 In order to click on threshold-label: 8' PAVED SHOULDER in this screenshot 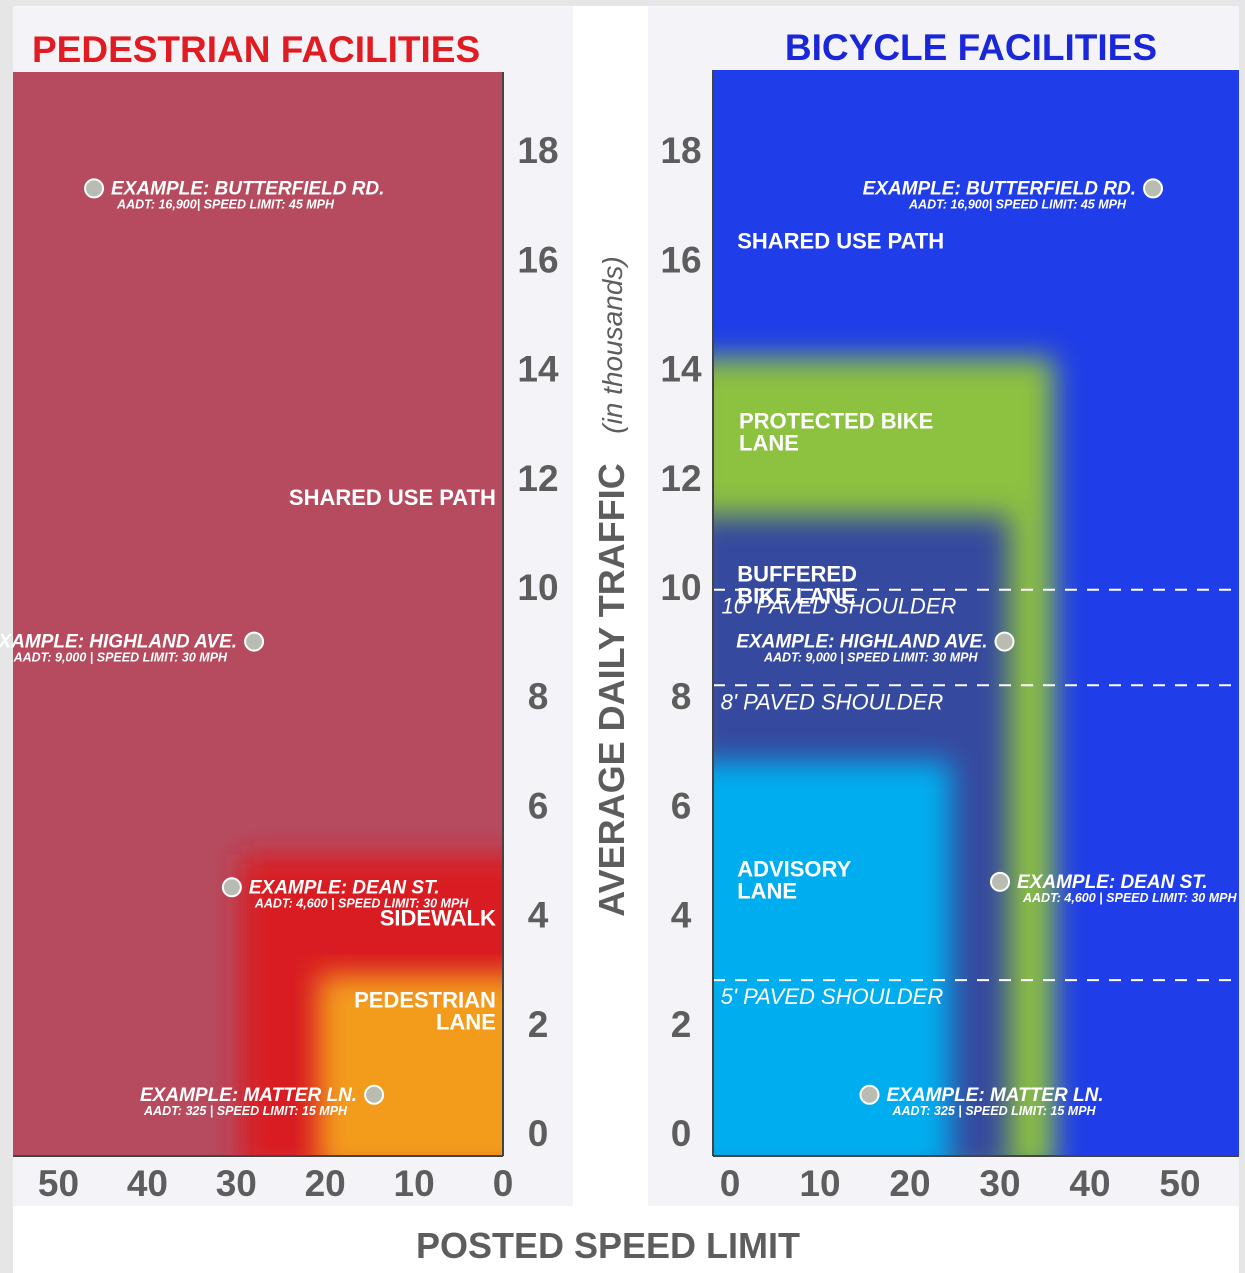, I will do `click(832, 701)`.